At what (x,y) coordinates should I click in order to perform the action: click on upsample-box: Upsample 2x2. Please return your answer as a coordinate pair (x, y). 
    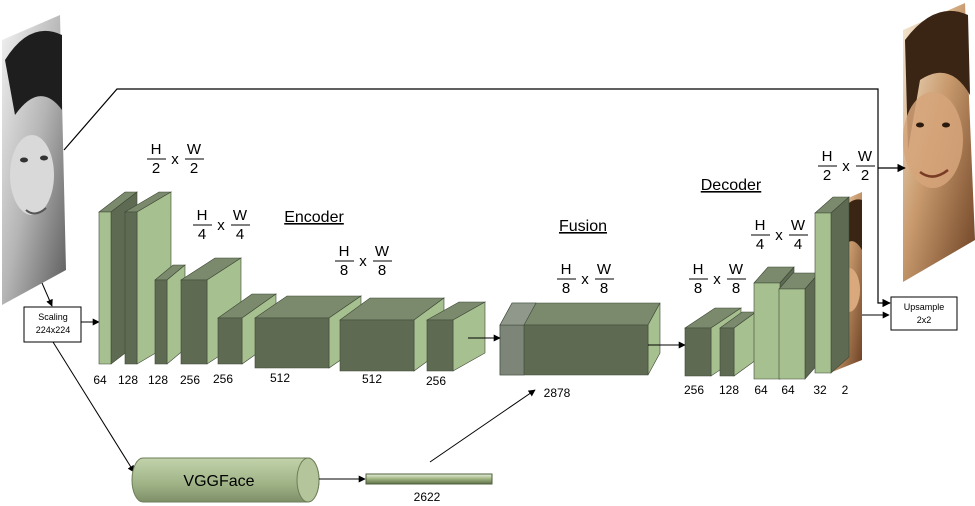
    Looking at the image, I should click on (924, 313).